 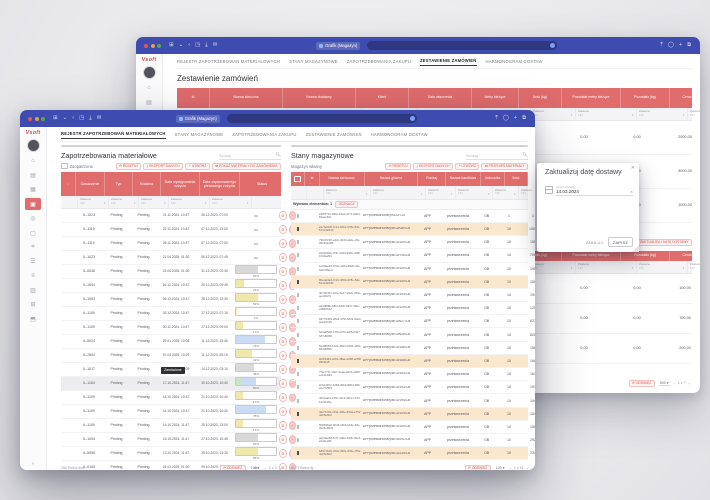 I want to click on minimize-window-button, so click(x=152, y=45).